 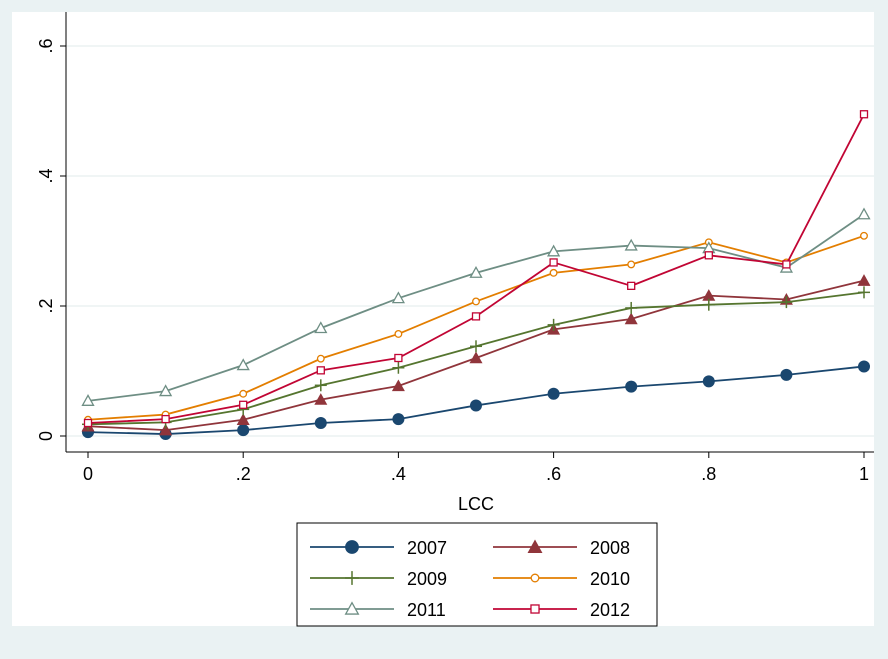 What do you see at coordinates (398, 474) in the screenshot?
I see `x-tick-label: .4` at bounding box center [398, 474].